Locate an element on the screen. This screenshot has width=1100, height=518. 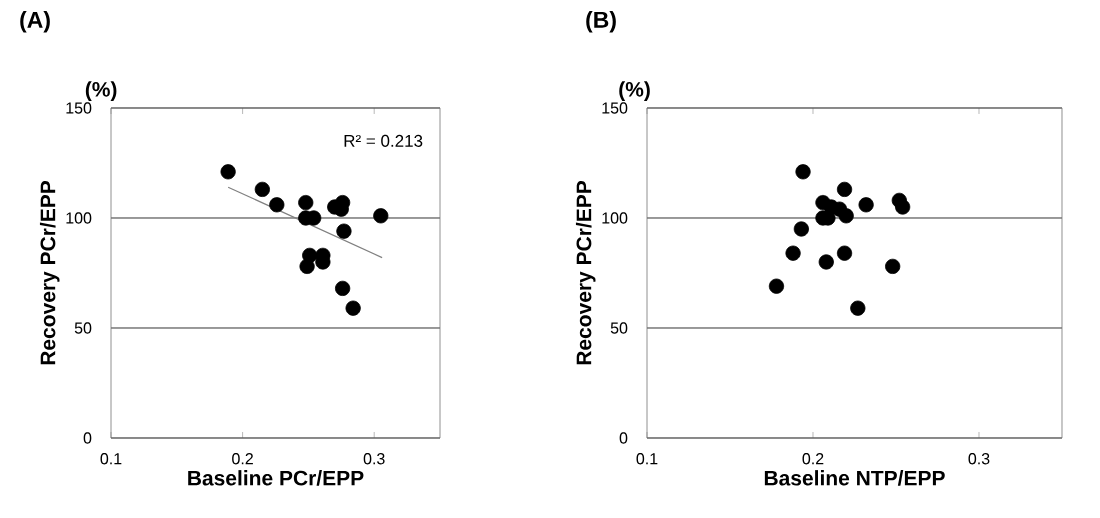
x-axis-title: Baseline PCr/EPP is located at coordinates (276, 478).